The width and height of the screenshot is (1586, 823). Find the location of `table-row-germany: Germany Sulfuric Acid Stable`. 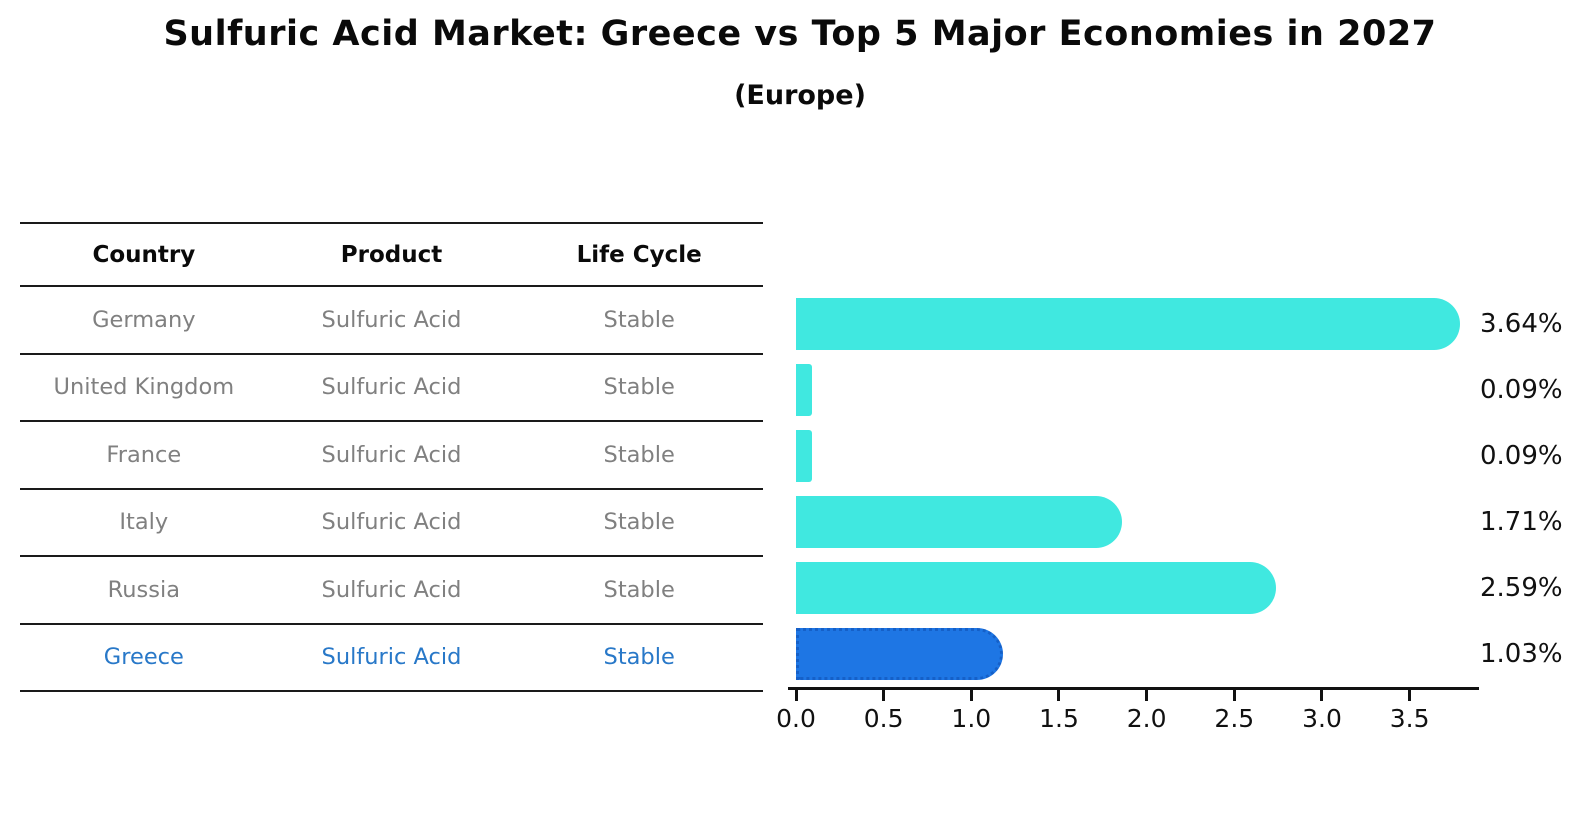

table-row-germany: Germany Sulfuric Acid Stable is located at coordinates (391, 321).